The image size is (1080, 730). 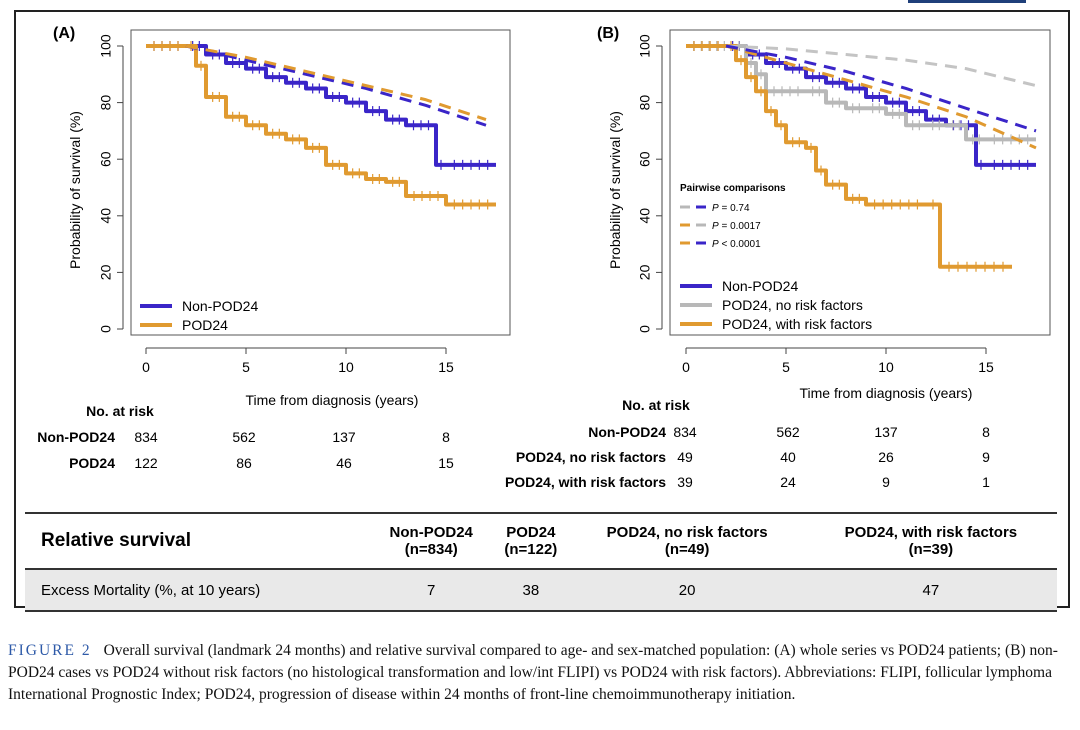 I want to click on table-cell: 38, so click(x=531, y=590).